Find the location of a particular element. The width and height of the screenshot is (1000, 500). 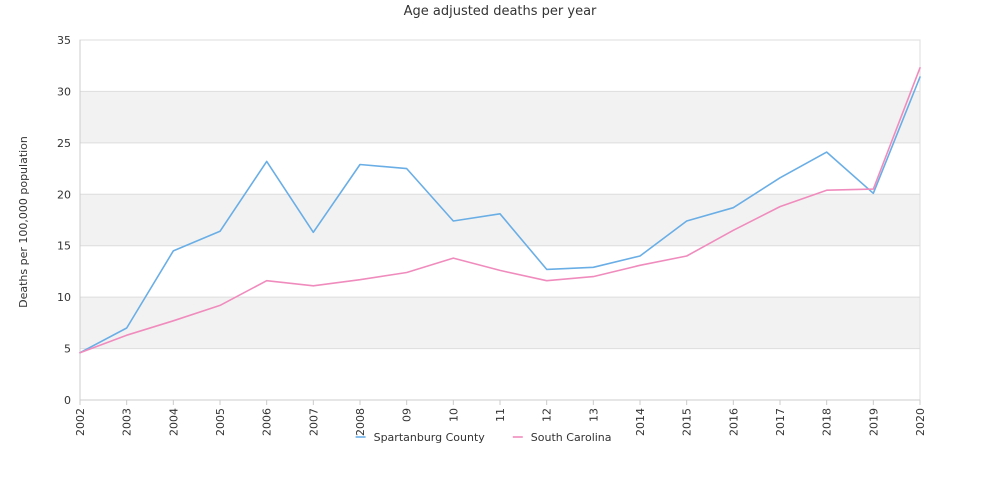

legend-label: Spartanburg County is located at coordinates (430, 437).